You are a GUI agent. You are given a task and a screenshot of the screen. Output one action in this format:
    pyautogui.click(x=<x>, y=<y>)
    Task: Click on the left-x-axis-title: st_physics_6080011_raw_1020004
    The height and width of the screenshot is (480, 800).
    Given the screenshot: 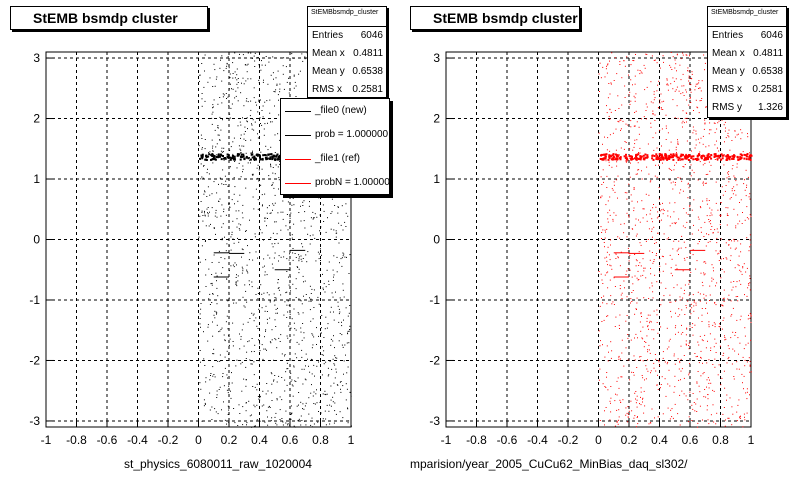 What is the action you would take?
    pyautogui.click(x=218, y=464)
    